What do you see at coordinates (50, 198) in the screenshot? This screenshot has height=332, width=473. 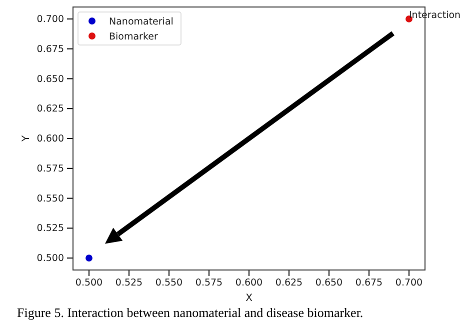 I see `y-tick-label: 0.550` at bounding box center [50, 198].